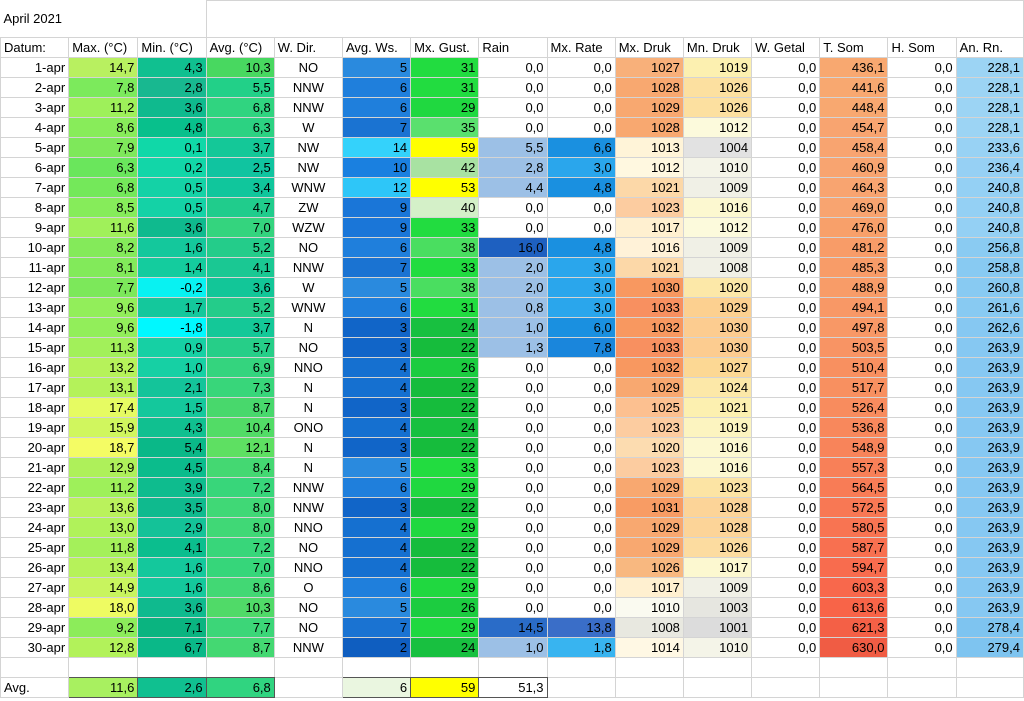 This screenshot has height=701, width=1024. What do you see at coordinates (376, 127) in the screenshot?
I see `table-cell: 7` at bounding box center [376, 127].